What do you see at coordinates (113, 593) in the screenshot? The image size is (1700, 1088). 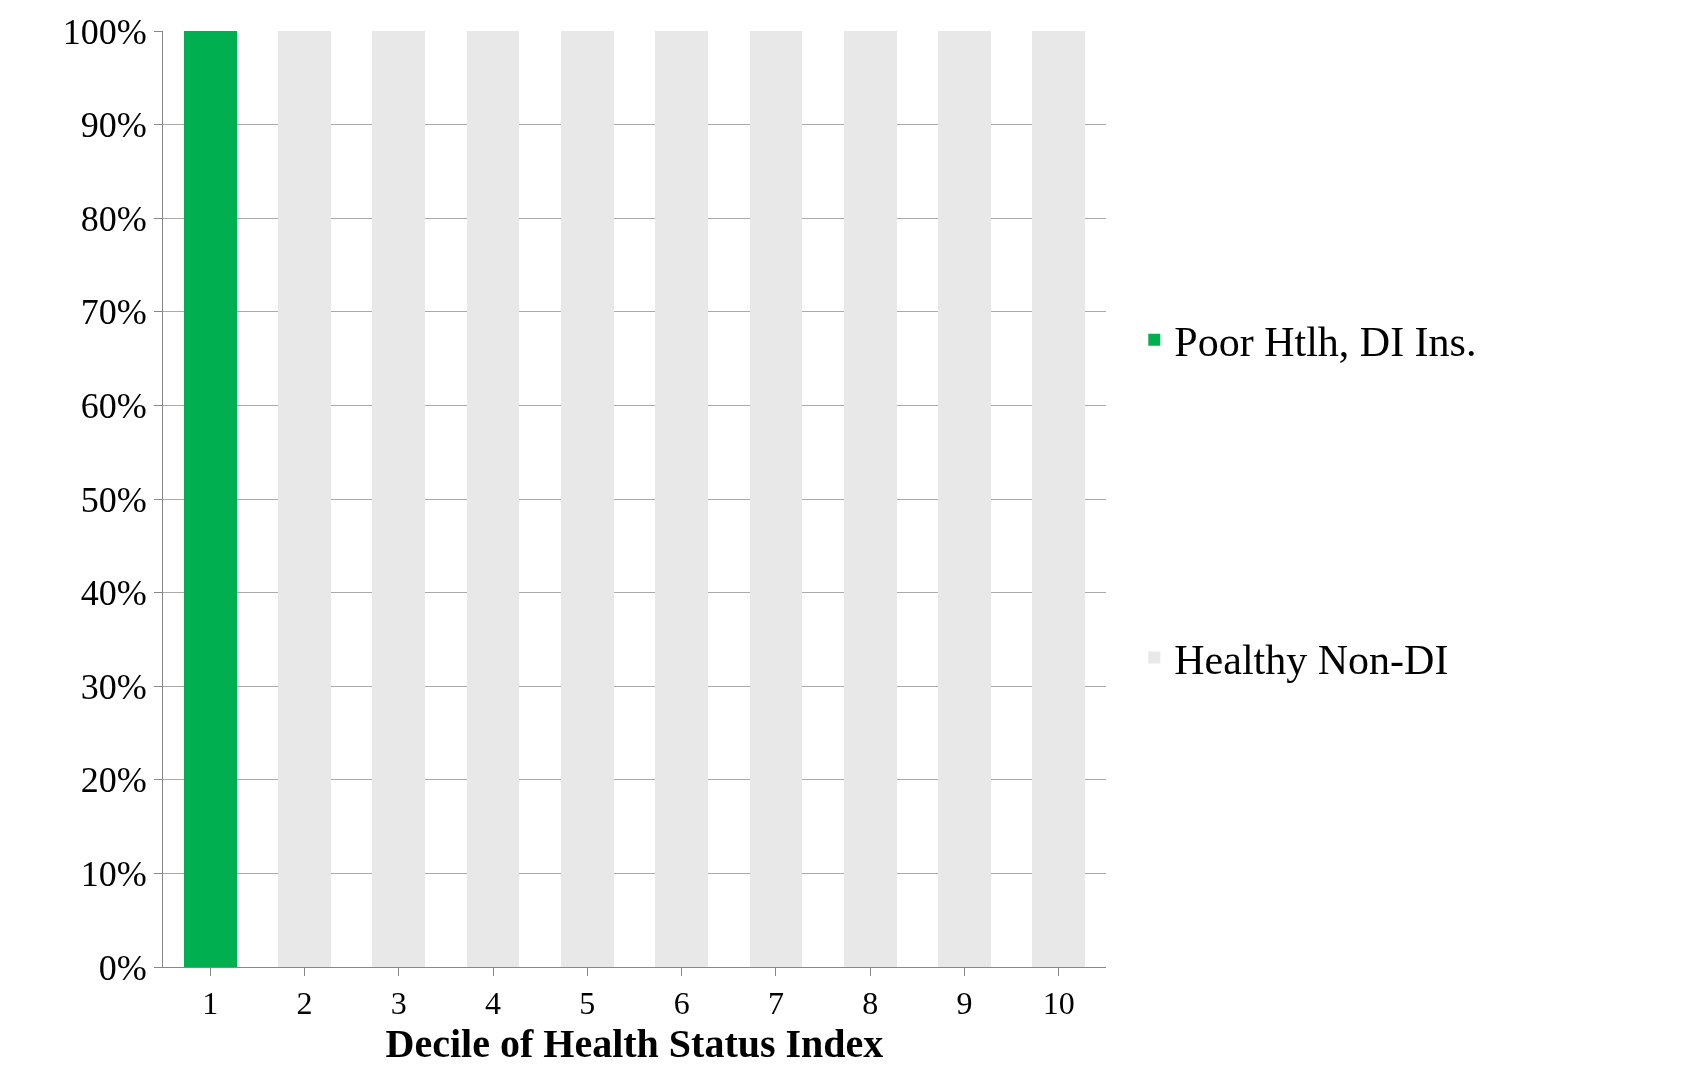 I see `y-tick-label: 40%` at bounding box center [113, 593].